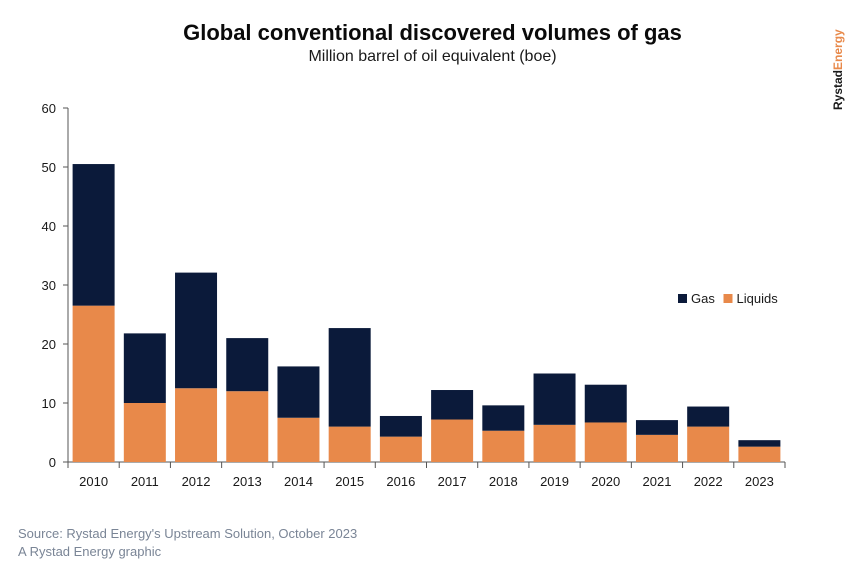 The image size is (865, 568). I want to click on bar-gas-2018, so click(503, 418).